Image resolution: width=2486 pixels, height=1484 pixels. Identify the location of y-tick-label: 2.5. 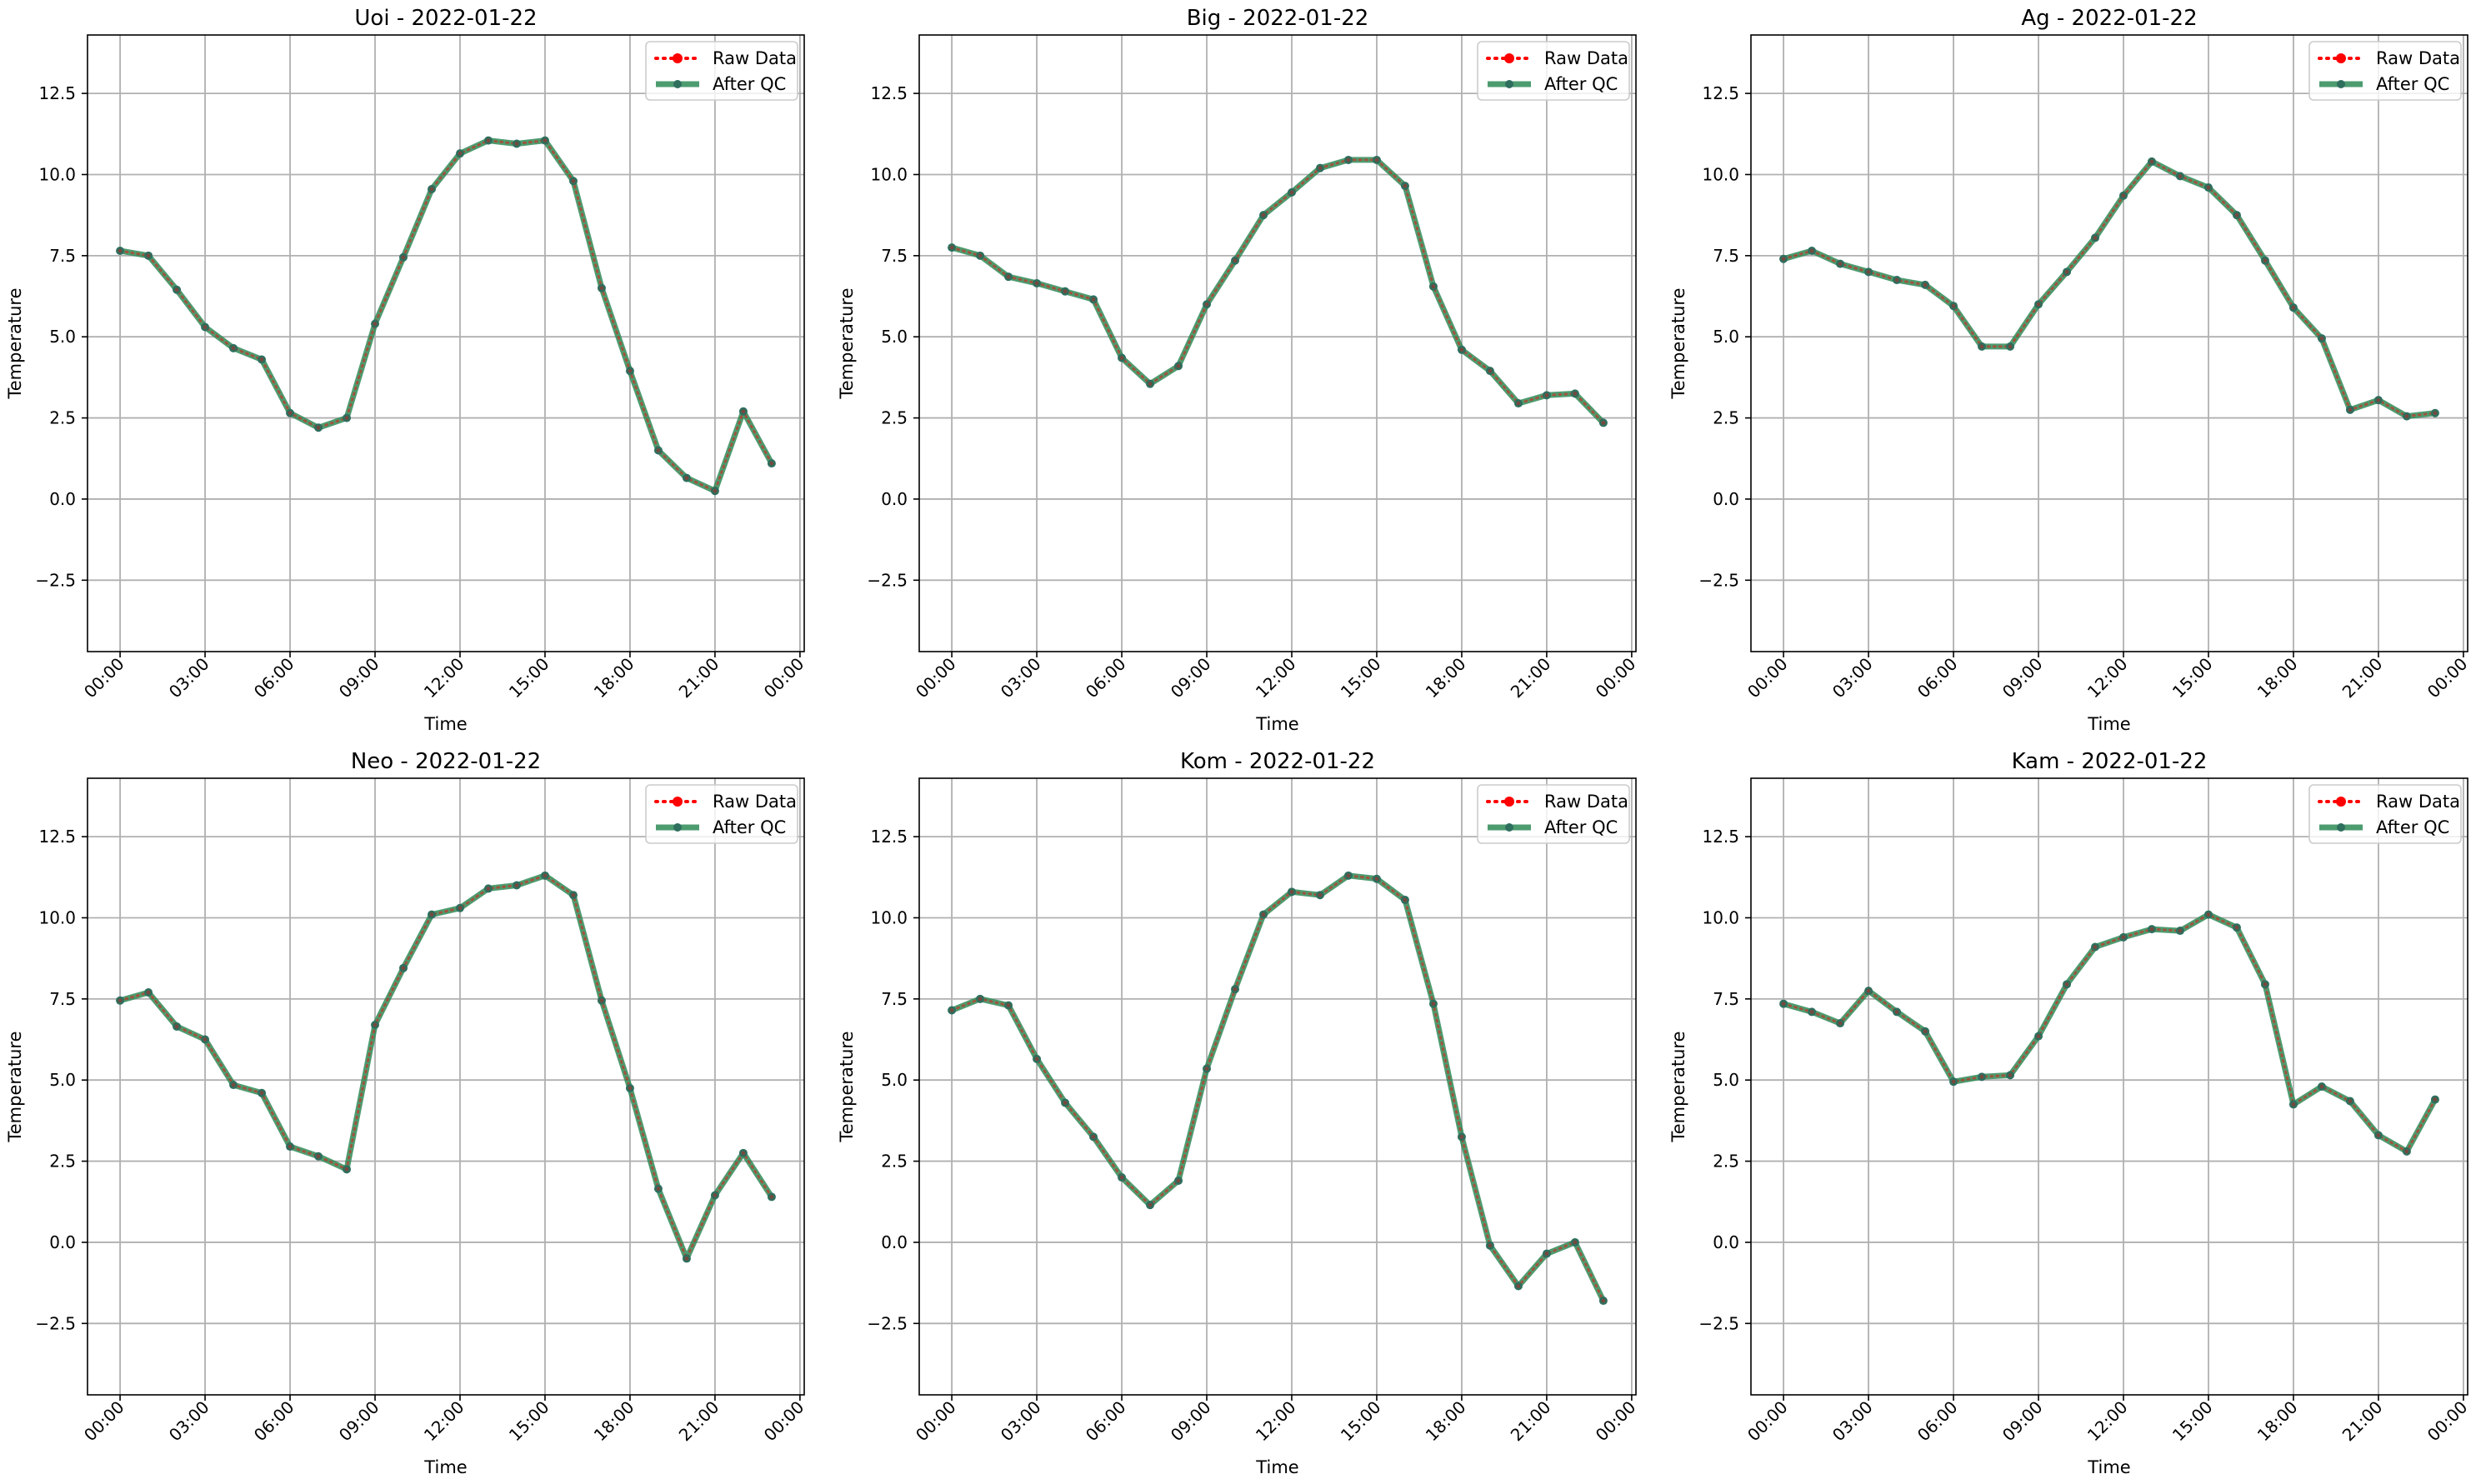
(1726, 1162).